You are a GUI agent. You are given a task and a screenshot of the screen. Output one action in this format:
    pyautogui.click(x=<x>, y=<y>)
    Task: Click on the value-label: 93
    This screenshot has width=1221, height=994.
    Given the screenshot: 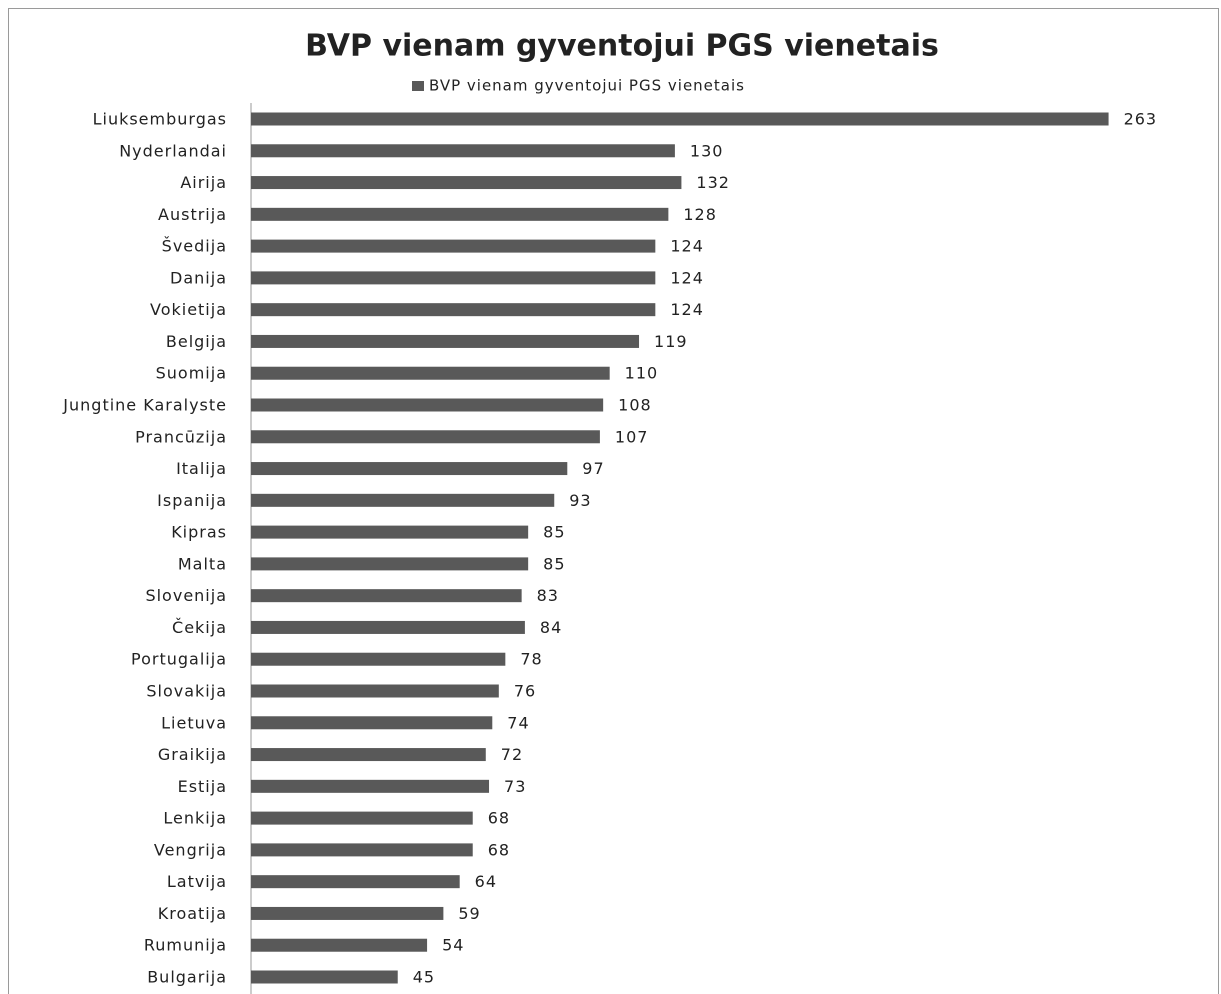 What is the action you would take?
    pyautogui.click(x=580, y=500)
    